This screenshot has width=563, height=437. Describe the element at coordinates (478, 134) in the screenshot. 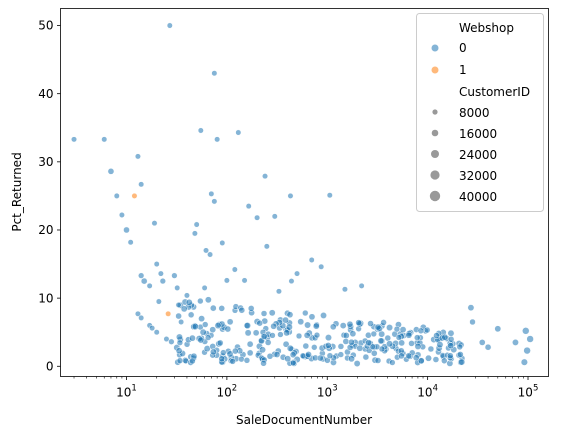

I see `legend-size-label-16000: 16000` at that location.